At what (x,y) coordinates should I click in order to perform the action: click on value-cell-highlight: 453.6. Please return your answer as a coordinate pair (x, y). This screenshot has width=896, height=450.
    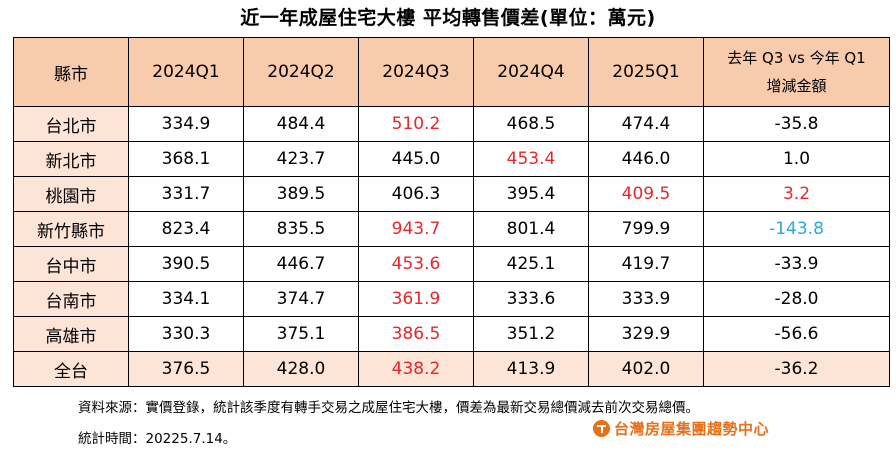
    Looking at the image, I should click on (416, 264).